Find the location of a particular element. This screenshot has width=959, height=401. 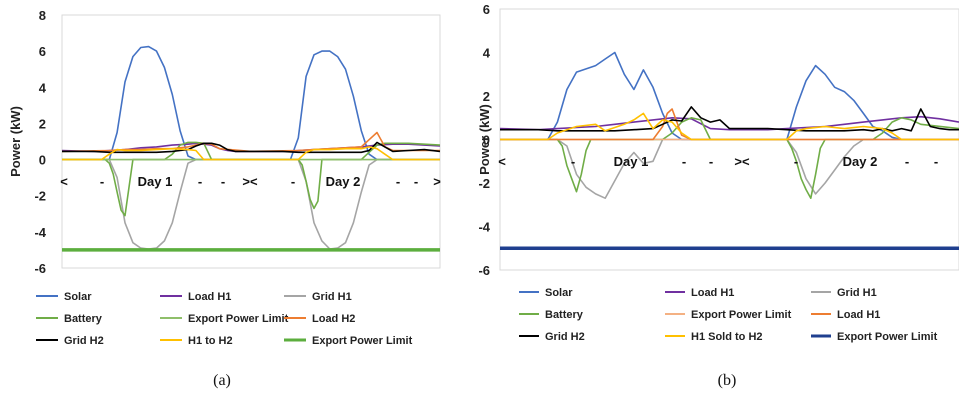

x-category-label: > is located at coordinates (437, 181).